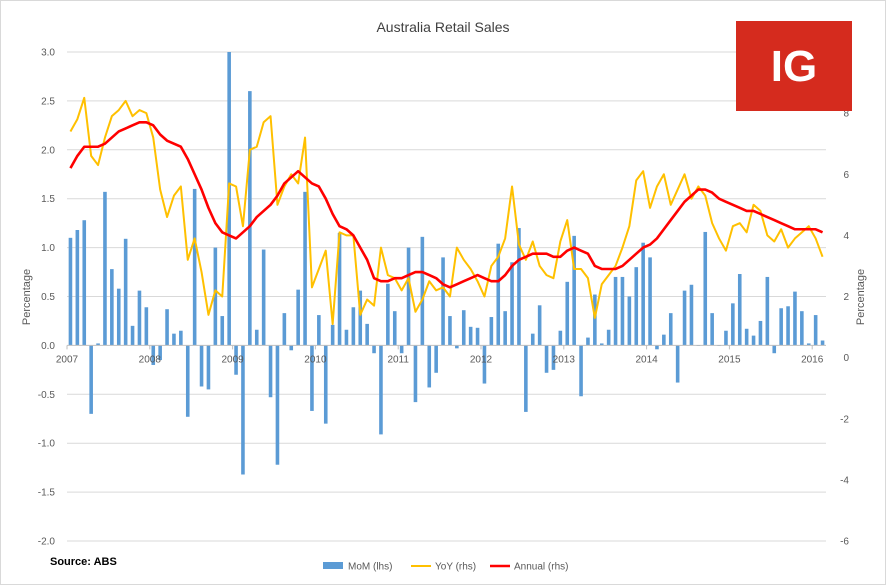  What do you see at coordinates (844, 419) in the screenshot?
I see `y2-tick-label: -2` at bounding box center [844, 419].